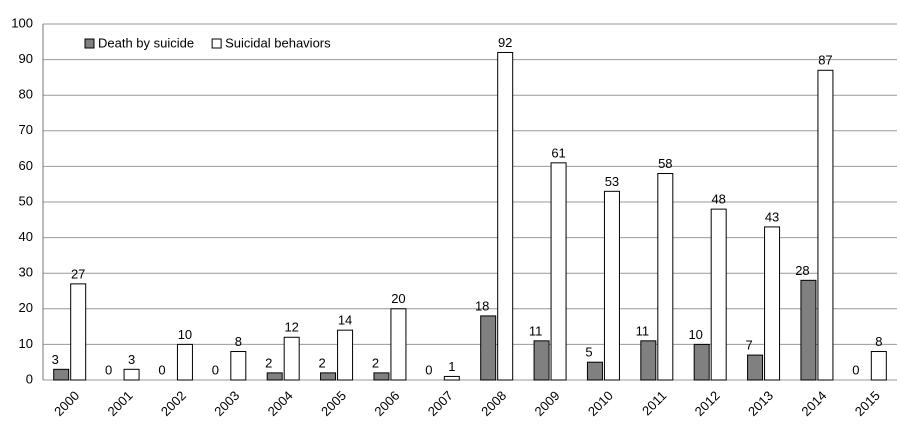 The image size is (900, 429). Describe the element at coordinates (654, 403) in the screenshot. I see `x-tick-label: 2011` at that location.